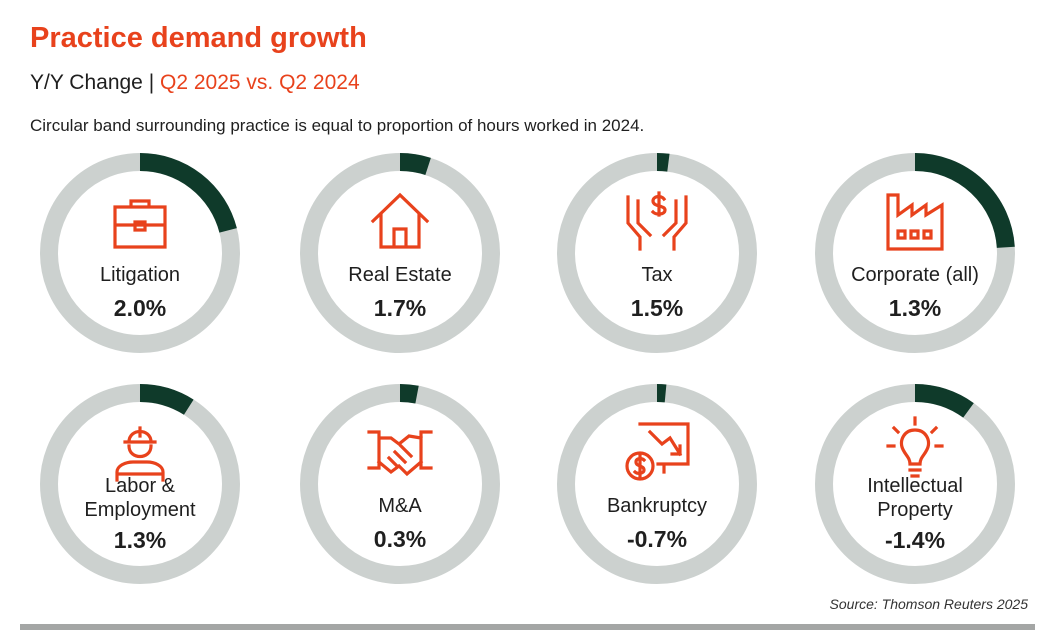  Describe the element at coordinates (400, 506) in the screenshot. I see `practice-label: M&A` at that location.